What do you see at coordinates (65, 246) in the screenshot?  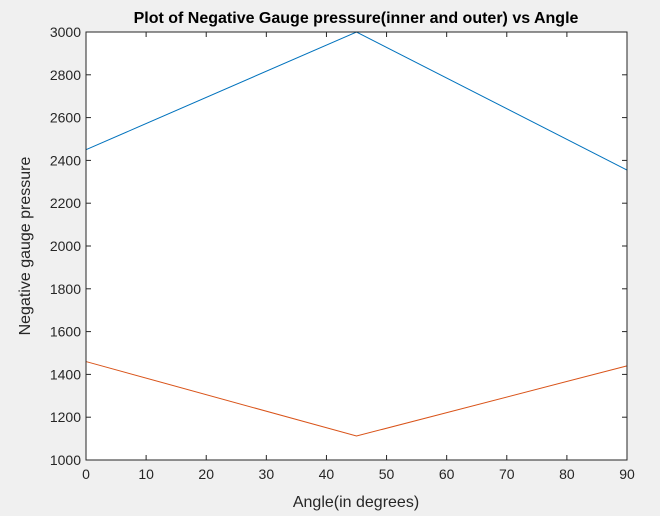 I see `y-tick-label: 2000` at bounding box center [65, 246].